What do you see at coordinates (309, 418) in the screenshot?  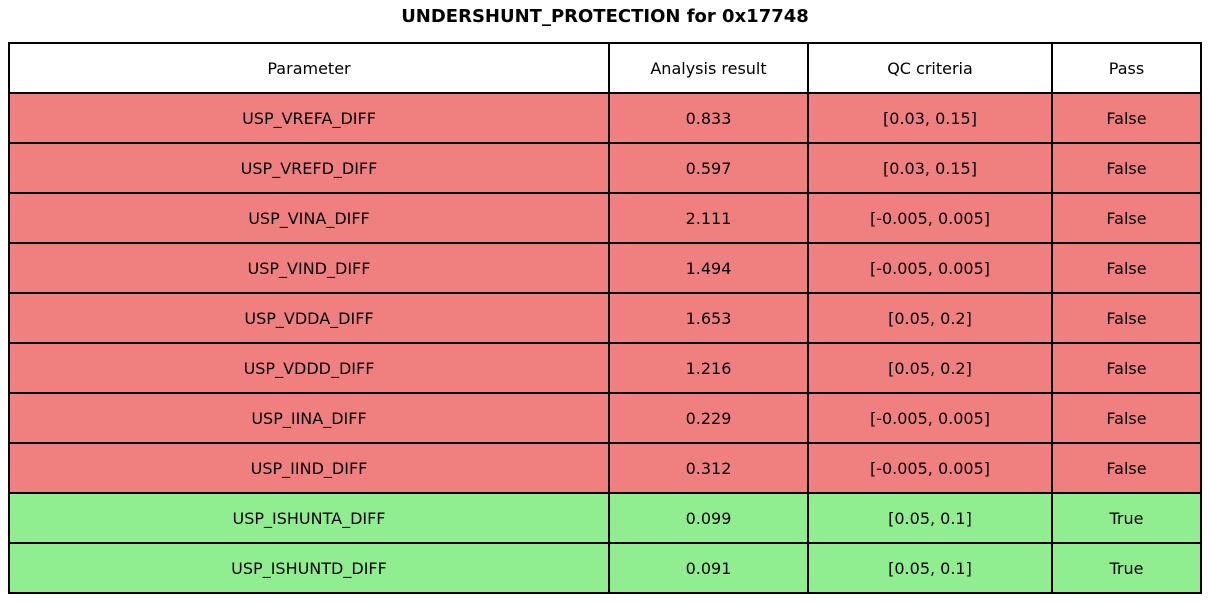 I see `cell-parameter: USP_IINA_DIFF` at bounding box center [309, 418].